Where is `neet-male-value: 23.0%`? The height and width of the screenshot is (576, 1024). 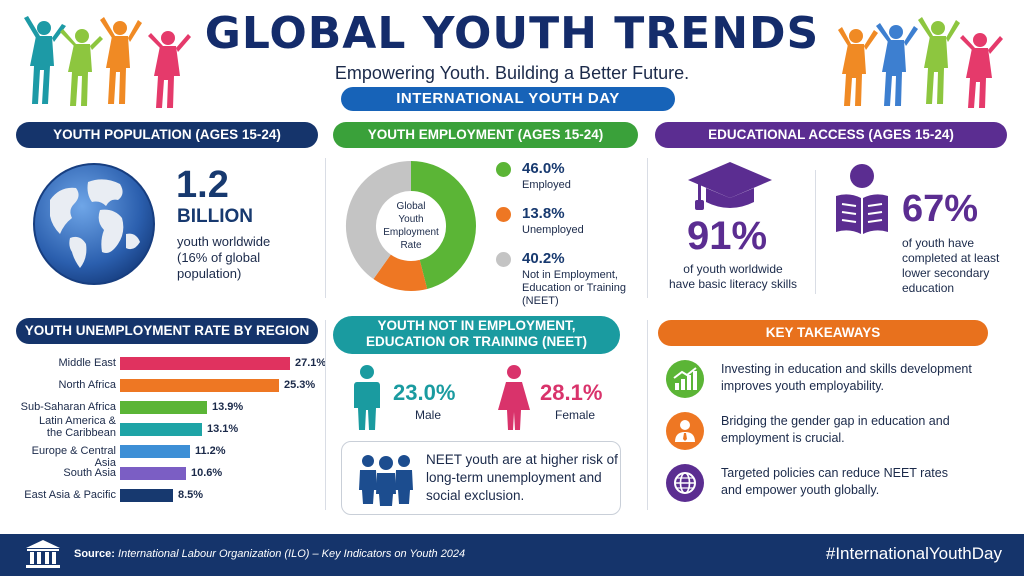 neet-male-value: 23.0% is located at coordinates (424, 392).